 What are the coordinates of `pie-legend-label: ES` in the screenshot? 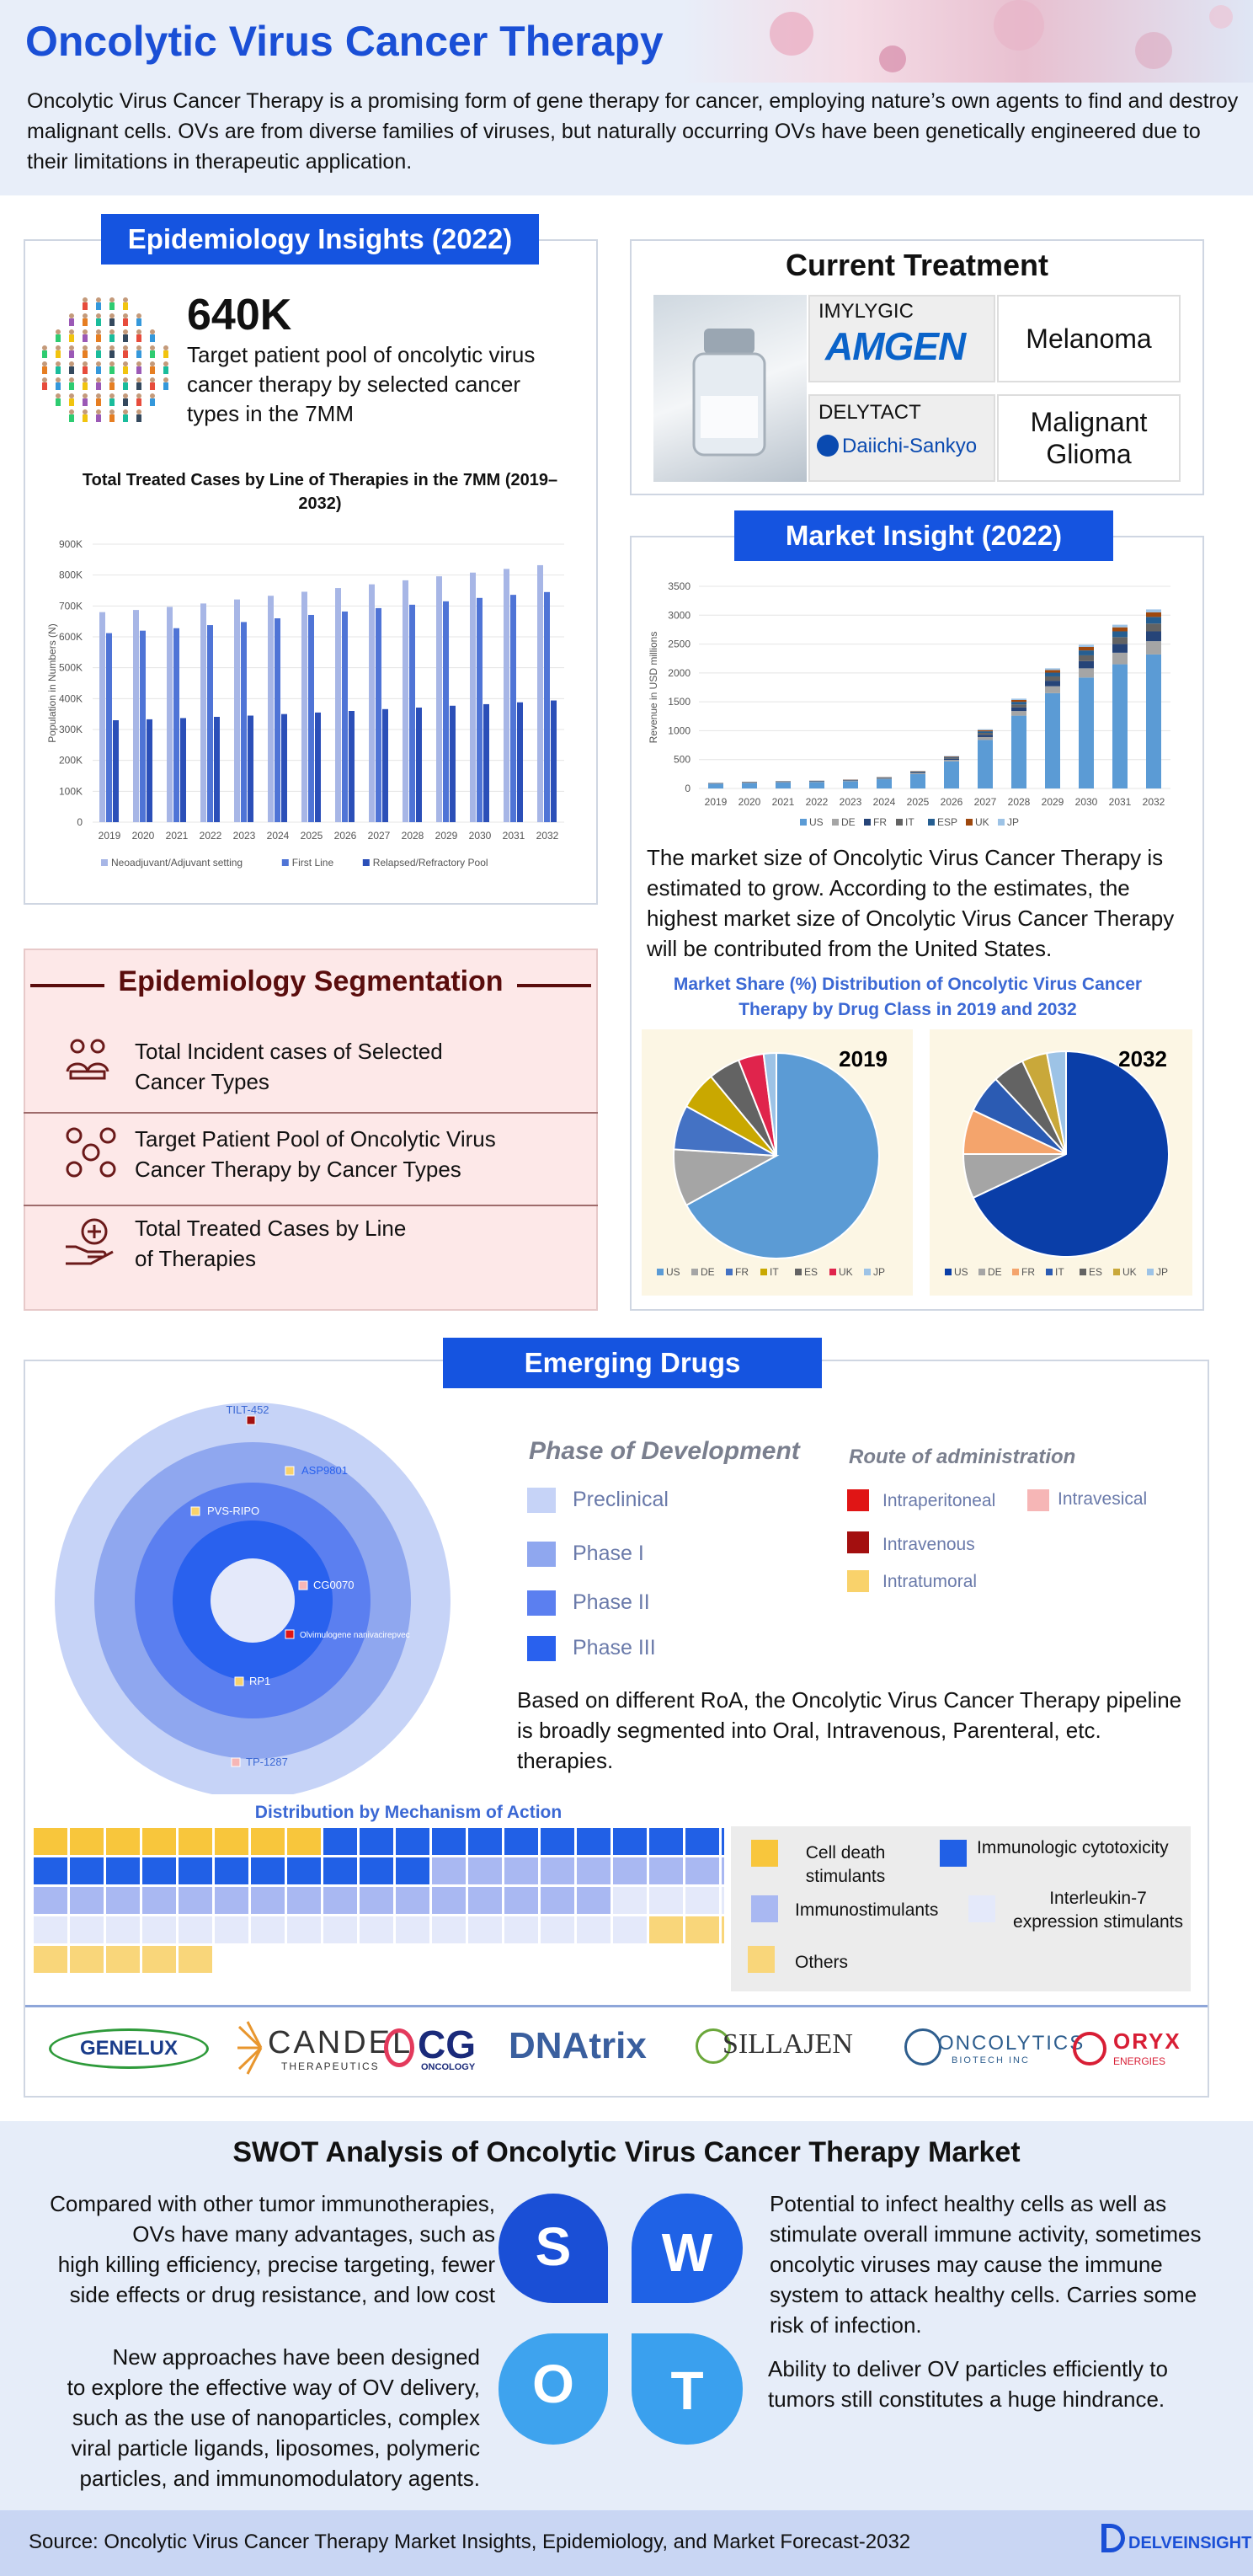 It's located at (811, 1272).